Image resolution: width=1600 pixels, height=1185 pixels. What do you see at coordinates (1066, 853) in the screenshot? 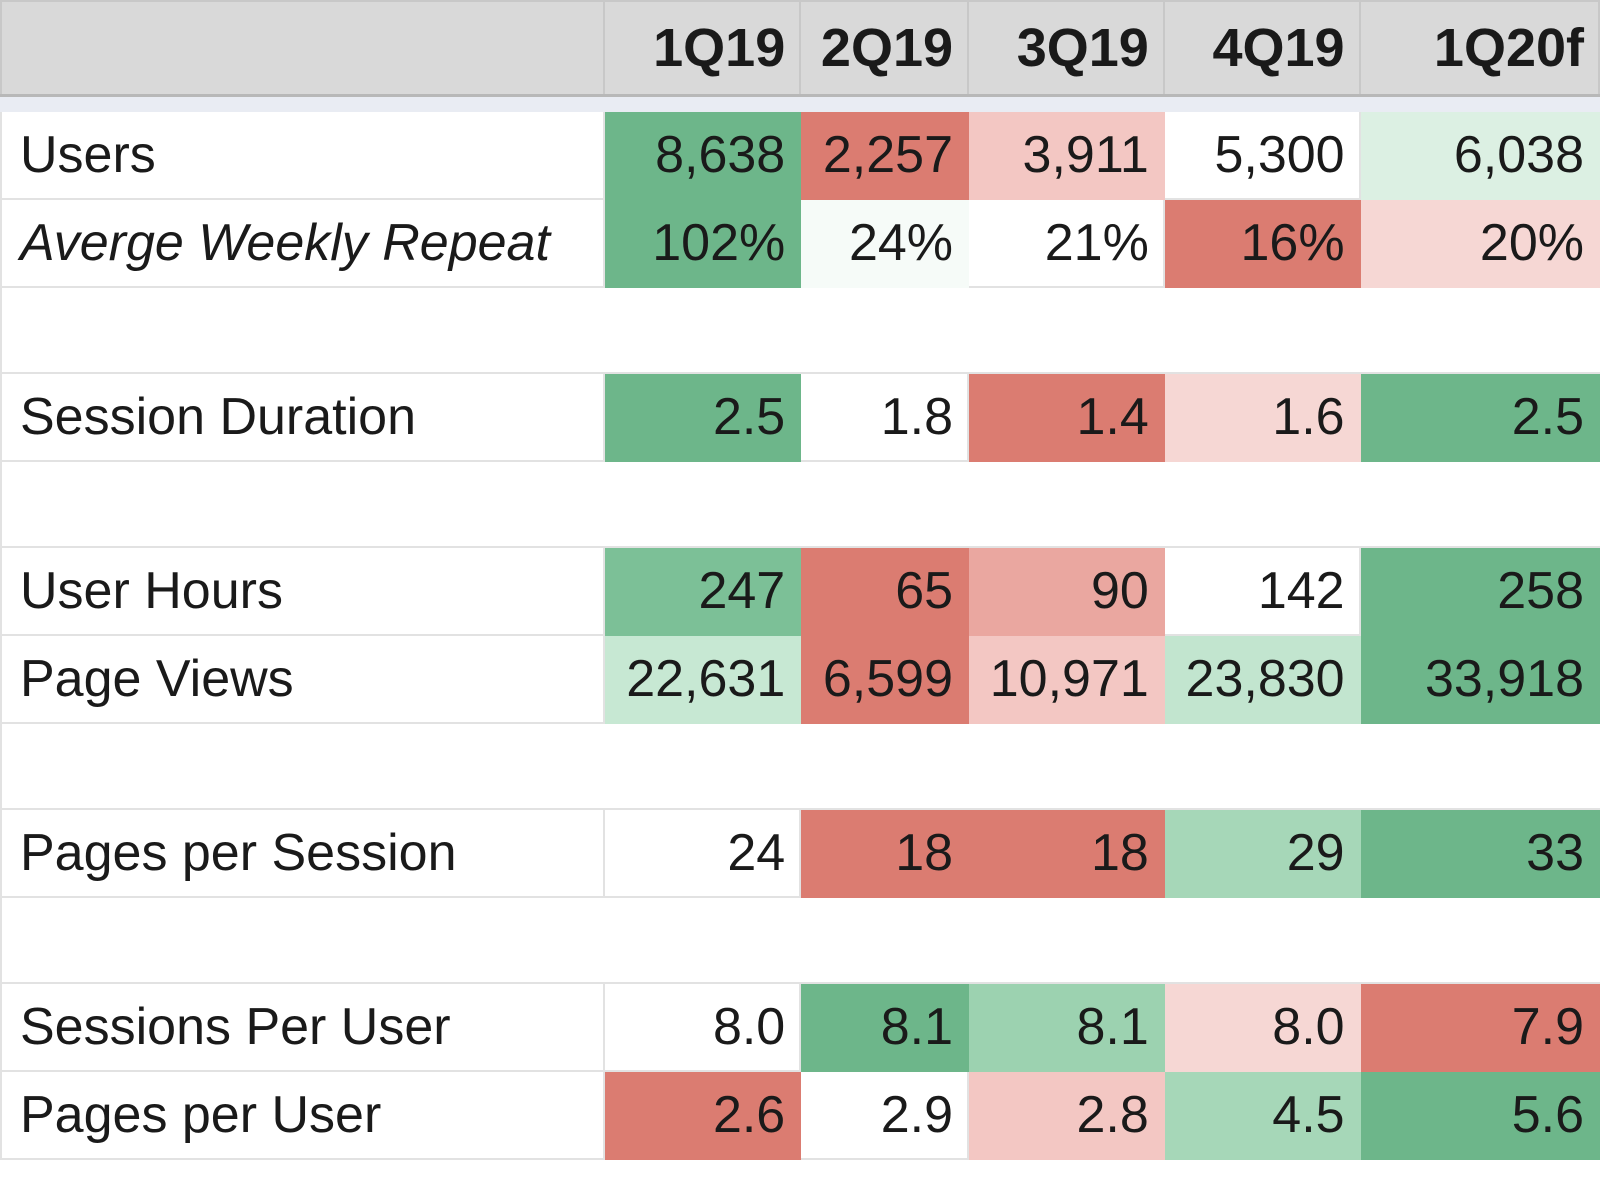
I see `value-cell-pages-per-session-3q19: 18` at bounding box center [1066, 853].